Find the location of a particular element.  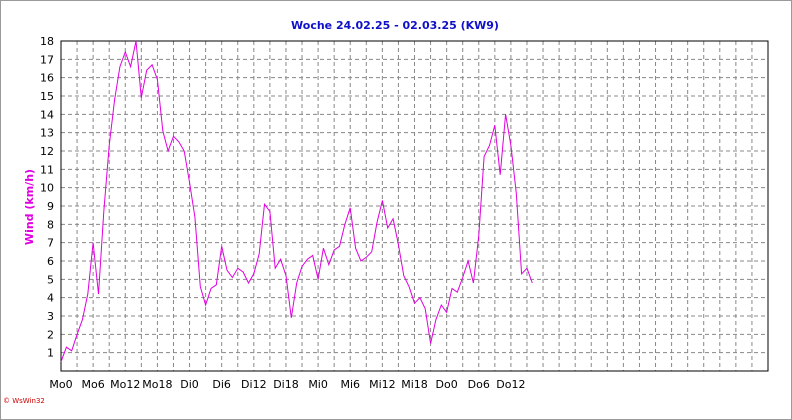

x-tick-label: Mi18 is located at coordinates (414, 384).